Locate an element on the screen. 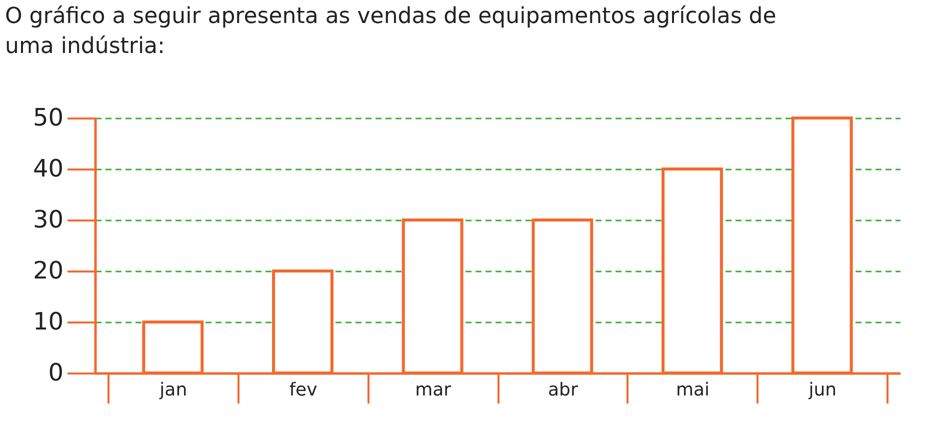 The height and width of the screenshot is (431, 929). x-tick-label: fev is located at coordinates (303, 390).